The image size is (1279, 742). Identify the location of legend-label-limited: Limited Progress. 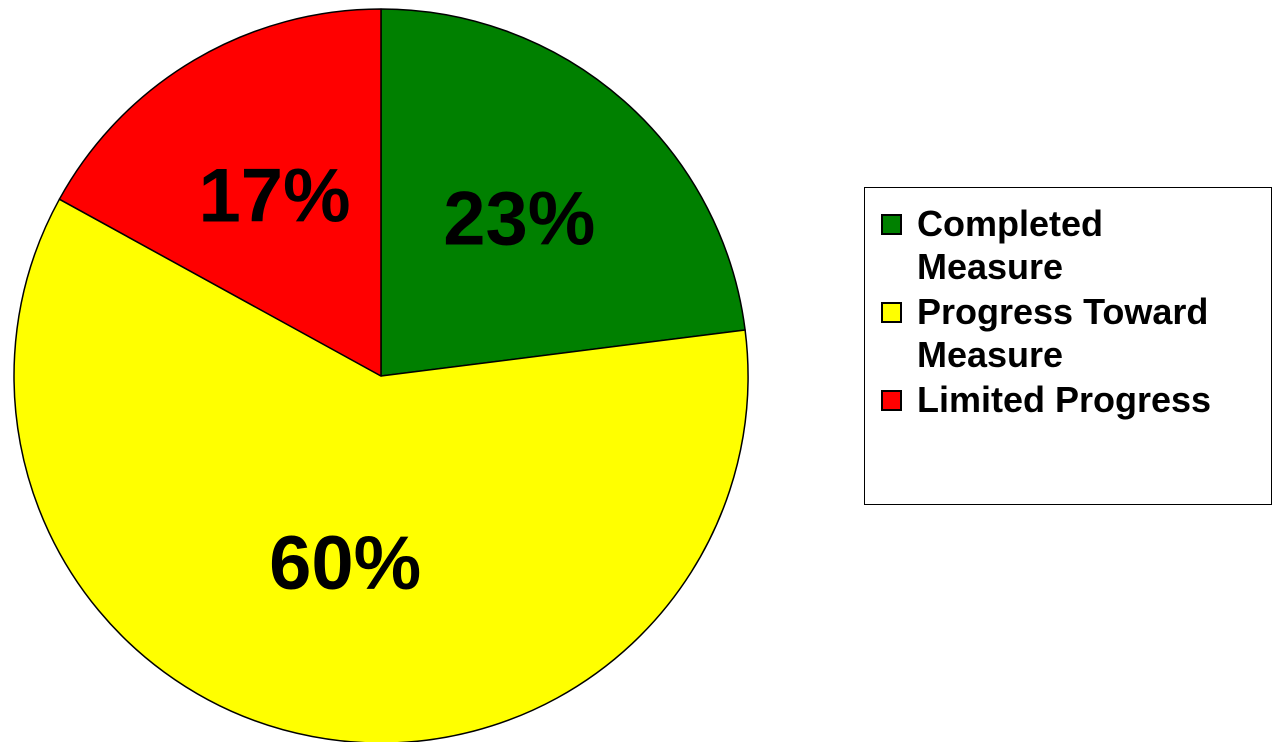
(1064, 399).